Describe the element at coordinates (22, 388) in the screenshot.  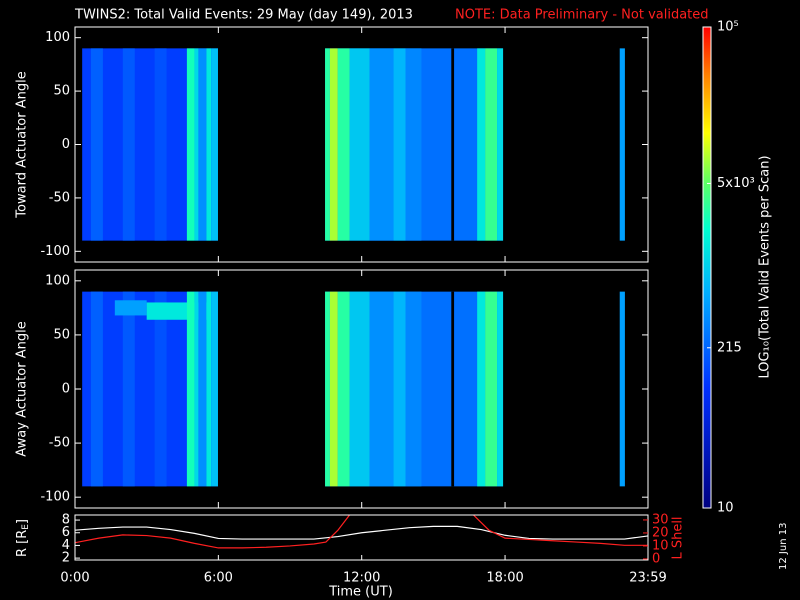
I see `y-axis-label: Away Actuator Angle` at that location.